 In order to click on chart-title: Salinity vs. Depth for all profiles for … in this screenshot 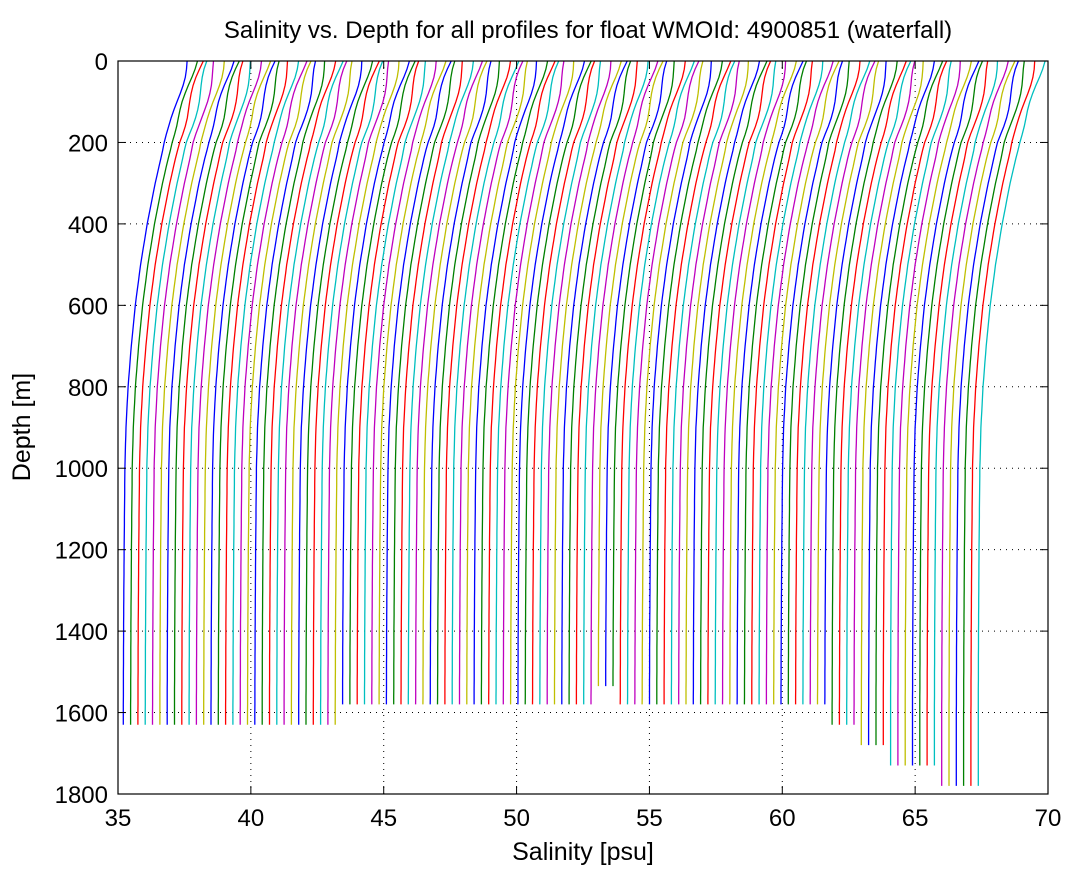, I will do `click(588, 30)`.